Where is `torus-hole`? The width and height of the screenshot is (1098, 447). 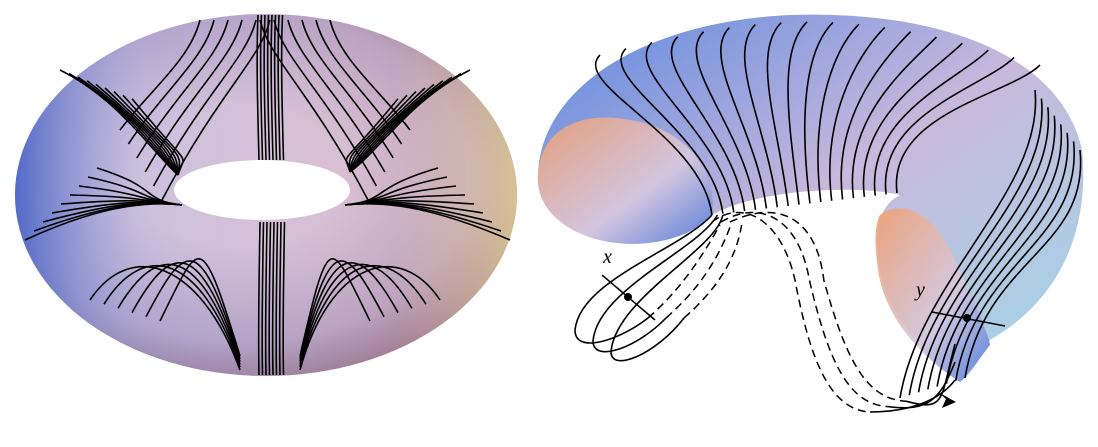 torus-hole is located at coordinates (262, 190).